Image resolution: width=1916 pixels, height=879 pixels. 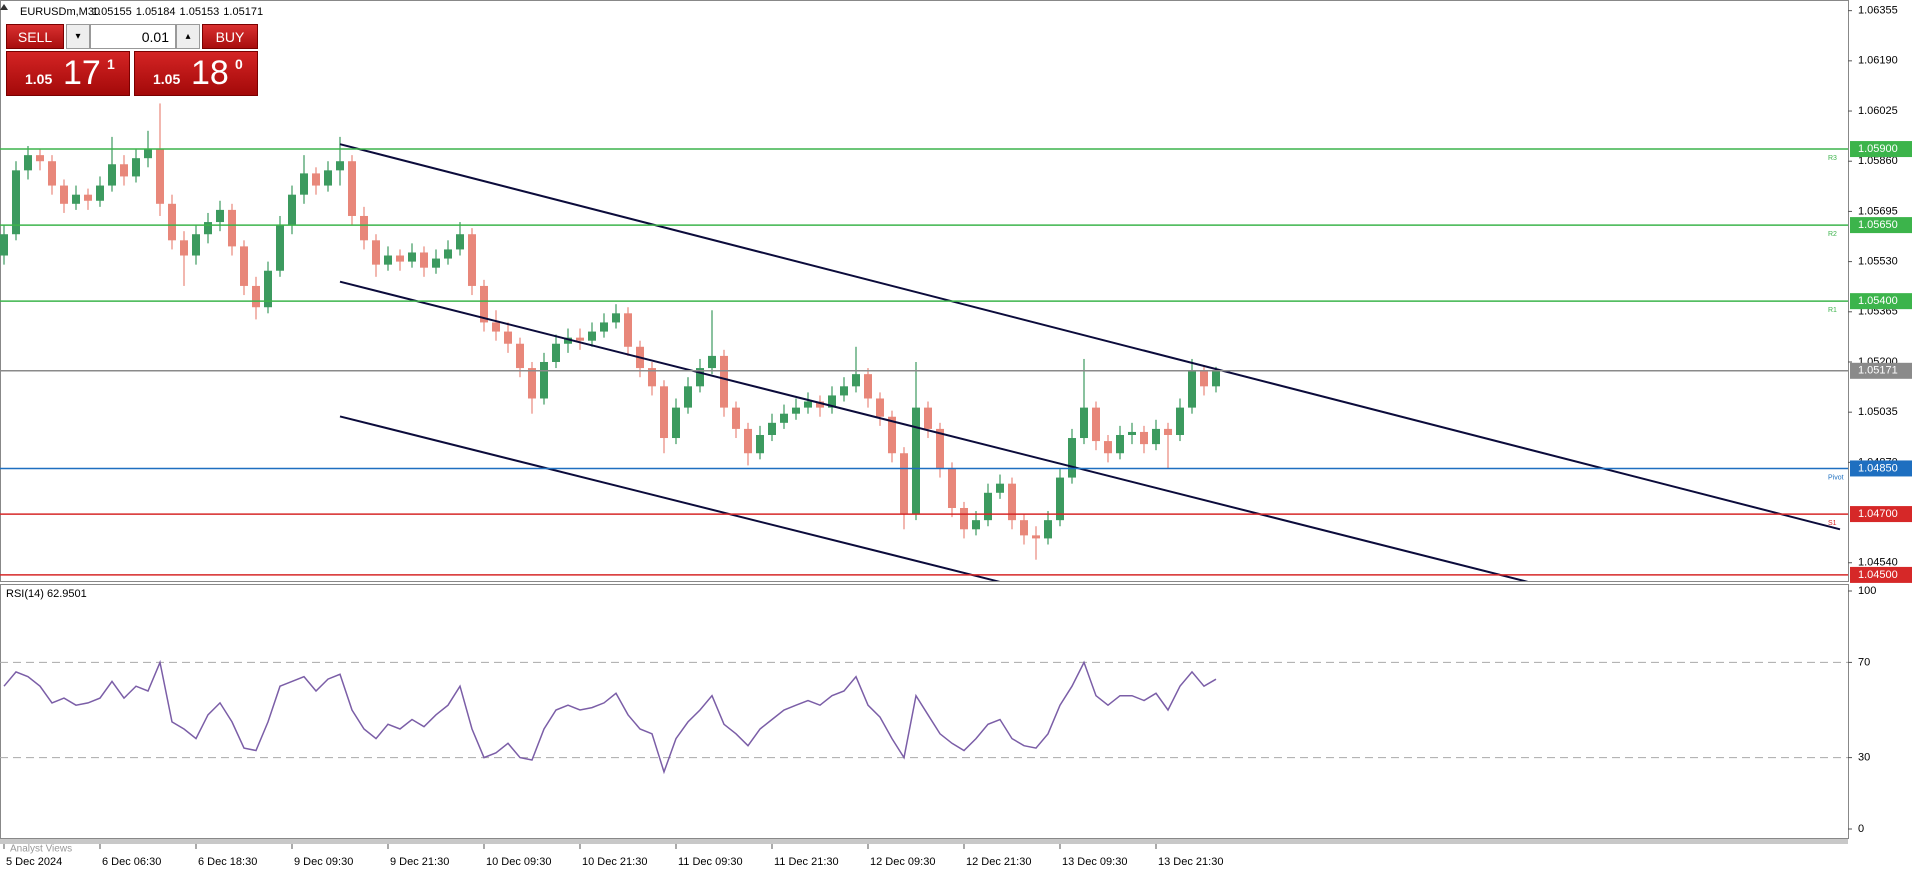 I want to click on y-tick-label: 1.05695, so click(x=1878, y=211).